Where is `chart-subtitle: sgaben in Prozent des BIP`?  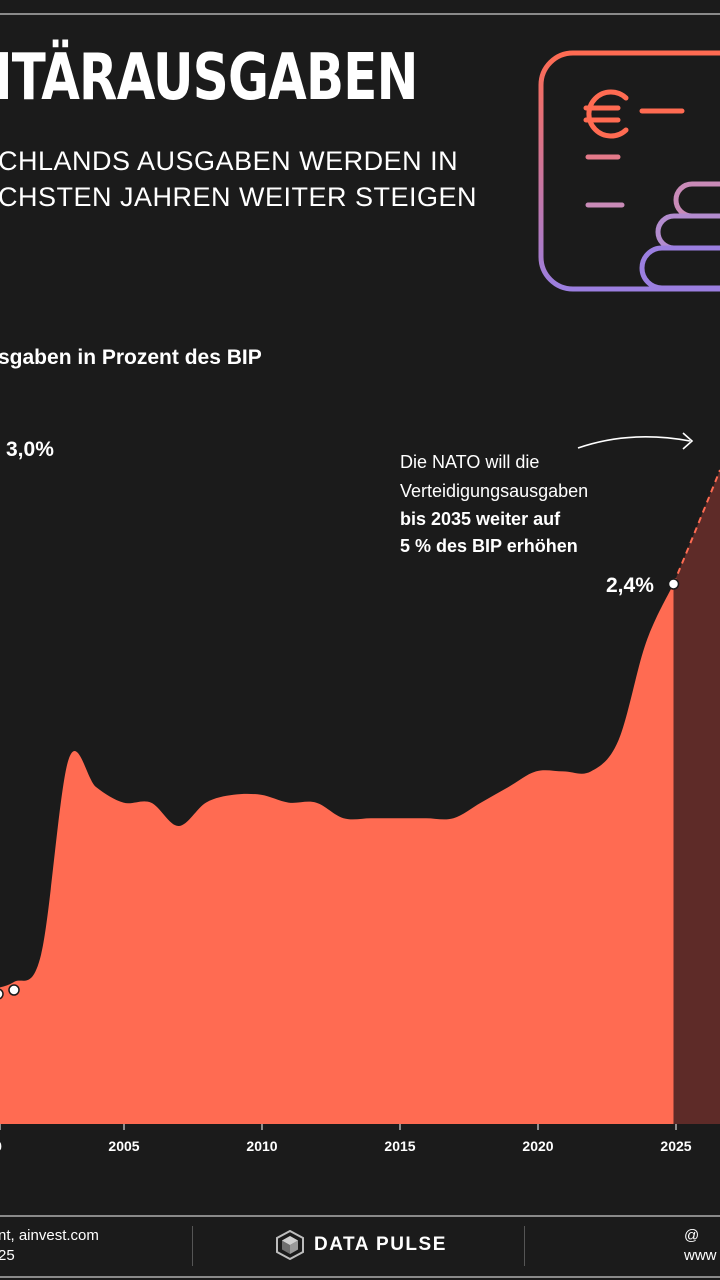 chart-subtitle: sgaben in Prozent des BIP is located at coordinates (131, 357).